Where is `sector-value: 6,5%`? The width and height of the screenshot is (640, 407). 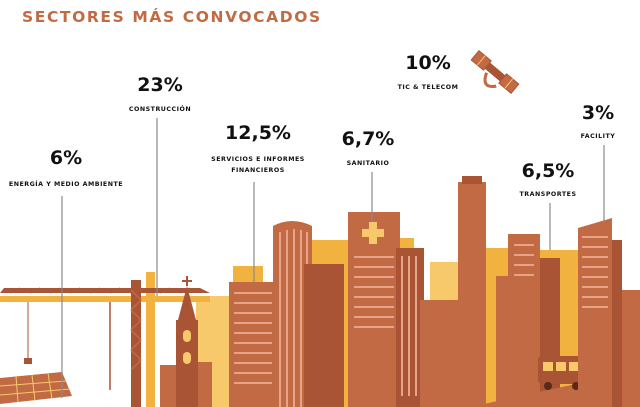
sector-value: 6,5% is located at coordinates (548, 171).